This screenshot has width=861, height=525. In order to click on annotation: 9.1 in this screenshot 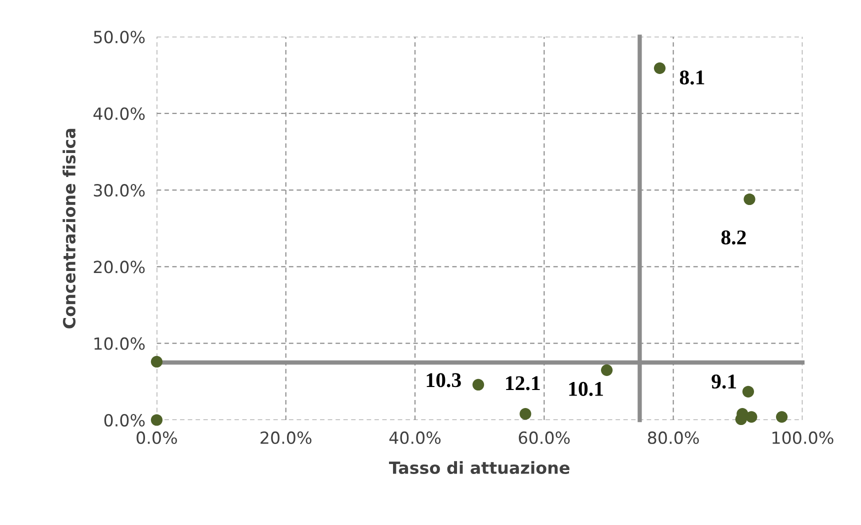, I will do `click(724, 381)`.